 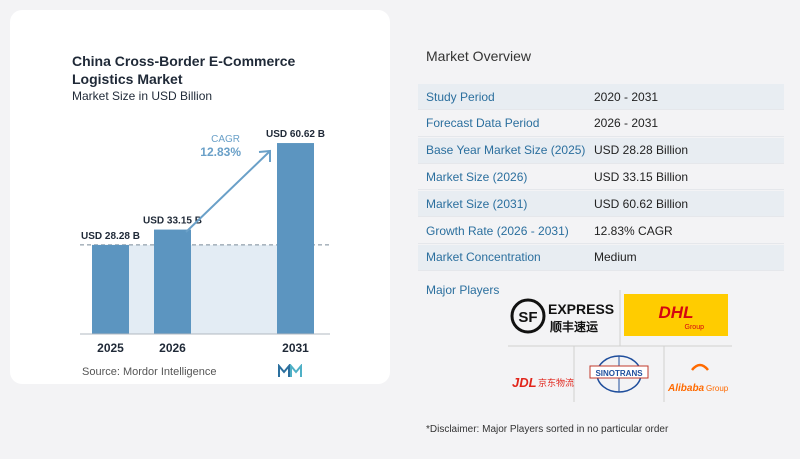 I want to click on overview-row-label: Forecast Data Period, so click(x=483, y=123).